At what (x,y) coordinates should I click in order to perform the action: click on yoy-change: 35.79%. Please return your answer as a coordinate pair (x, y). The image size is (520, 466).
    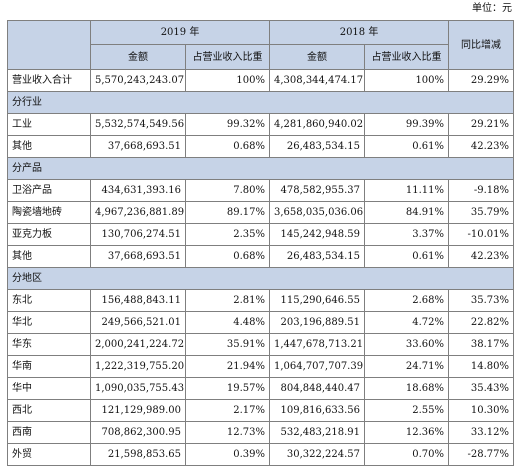
    Looking at the image, I should click on (481, 212).